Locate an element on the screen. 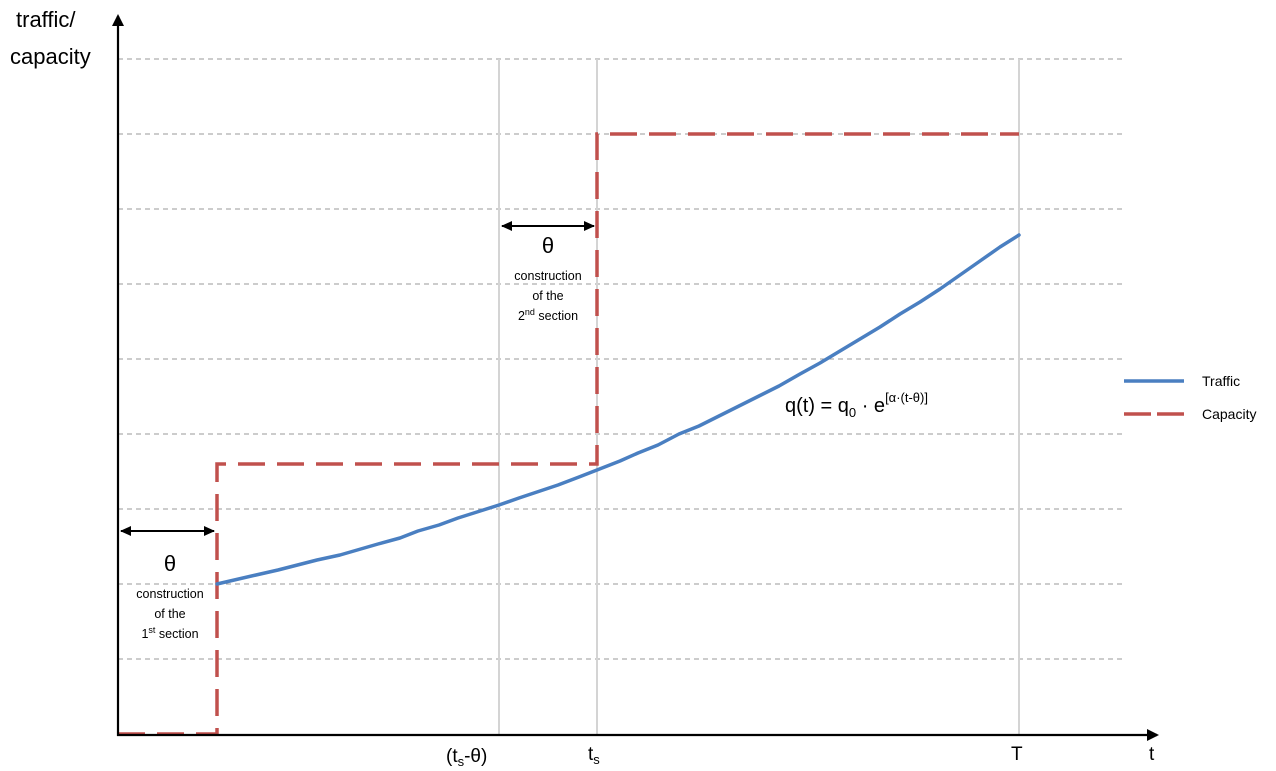 The height and width of the screenshot is (771, 1276). legend-traffic-label: Traffic is located at coordinates (1221, 381).